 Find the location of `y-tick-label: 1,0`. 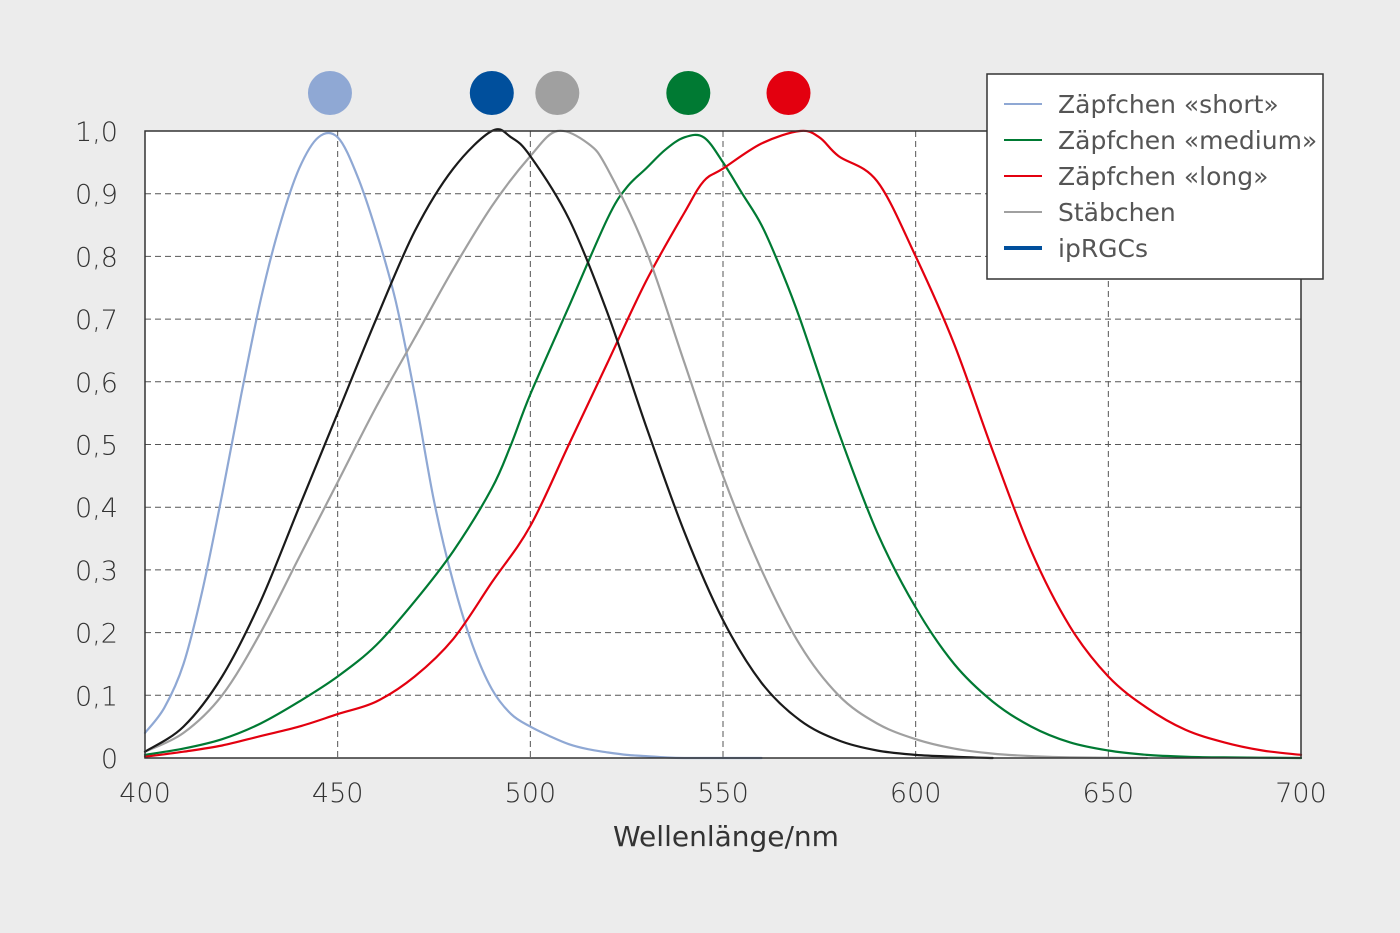

y-tick-label: 1,0 is located at coordinates (96, 132).